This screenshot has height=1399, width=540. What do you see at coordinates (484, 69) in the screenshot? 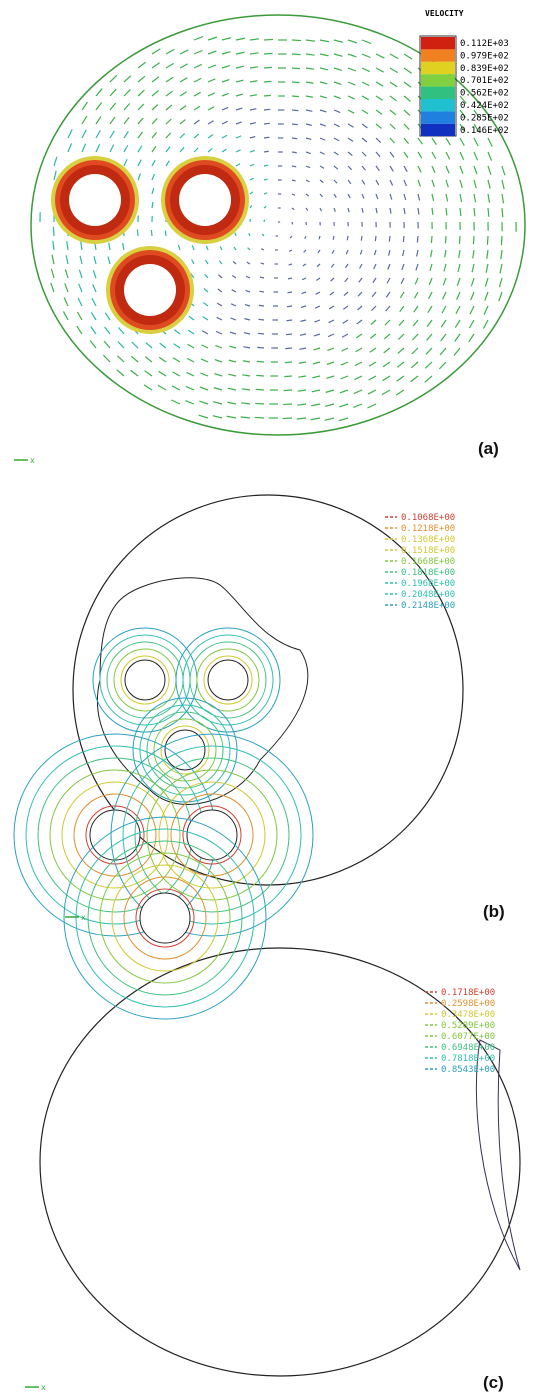
I see `legend-label: 0.839E+02` at bounding box center [484, 69].